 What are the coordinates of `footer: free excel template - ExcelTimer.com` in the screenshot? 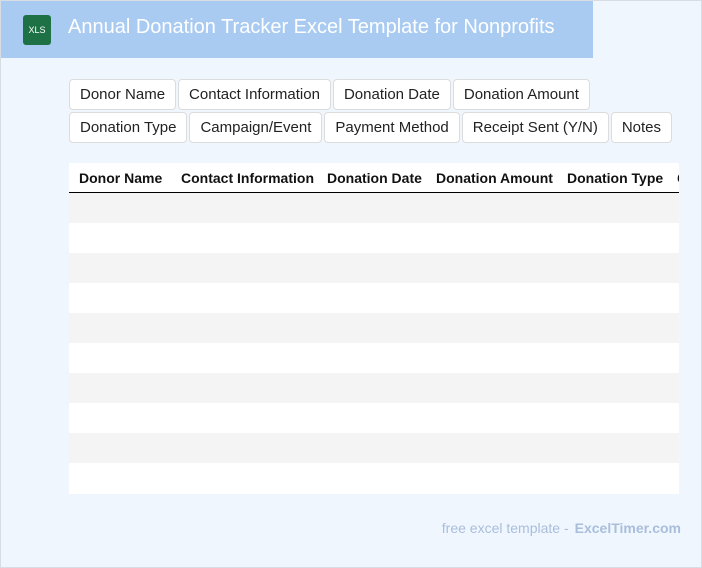 It's located at (561, 528).